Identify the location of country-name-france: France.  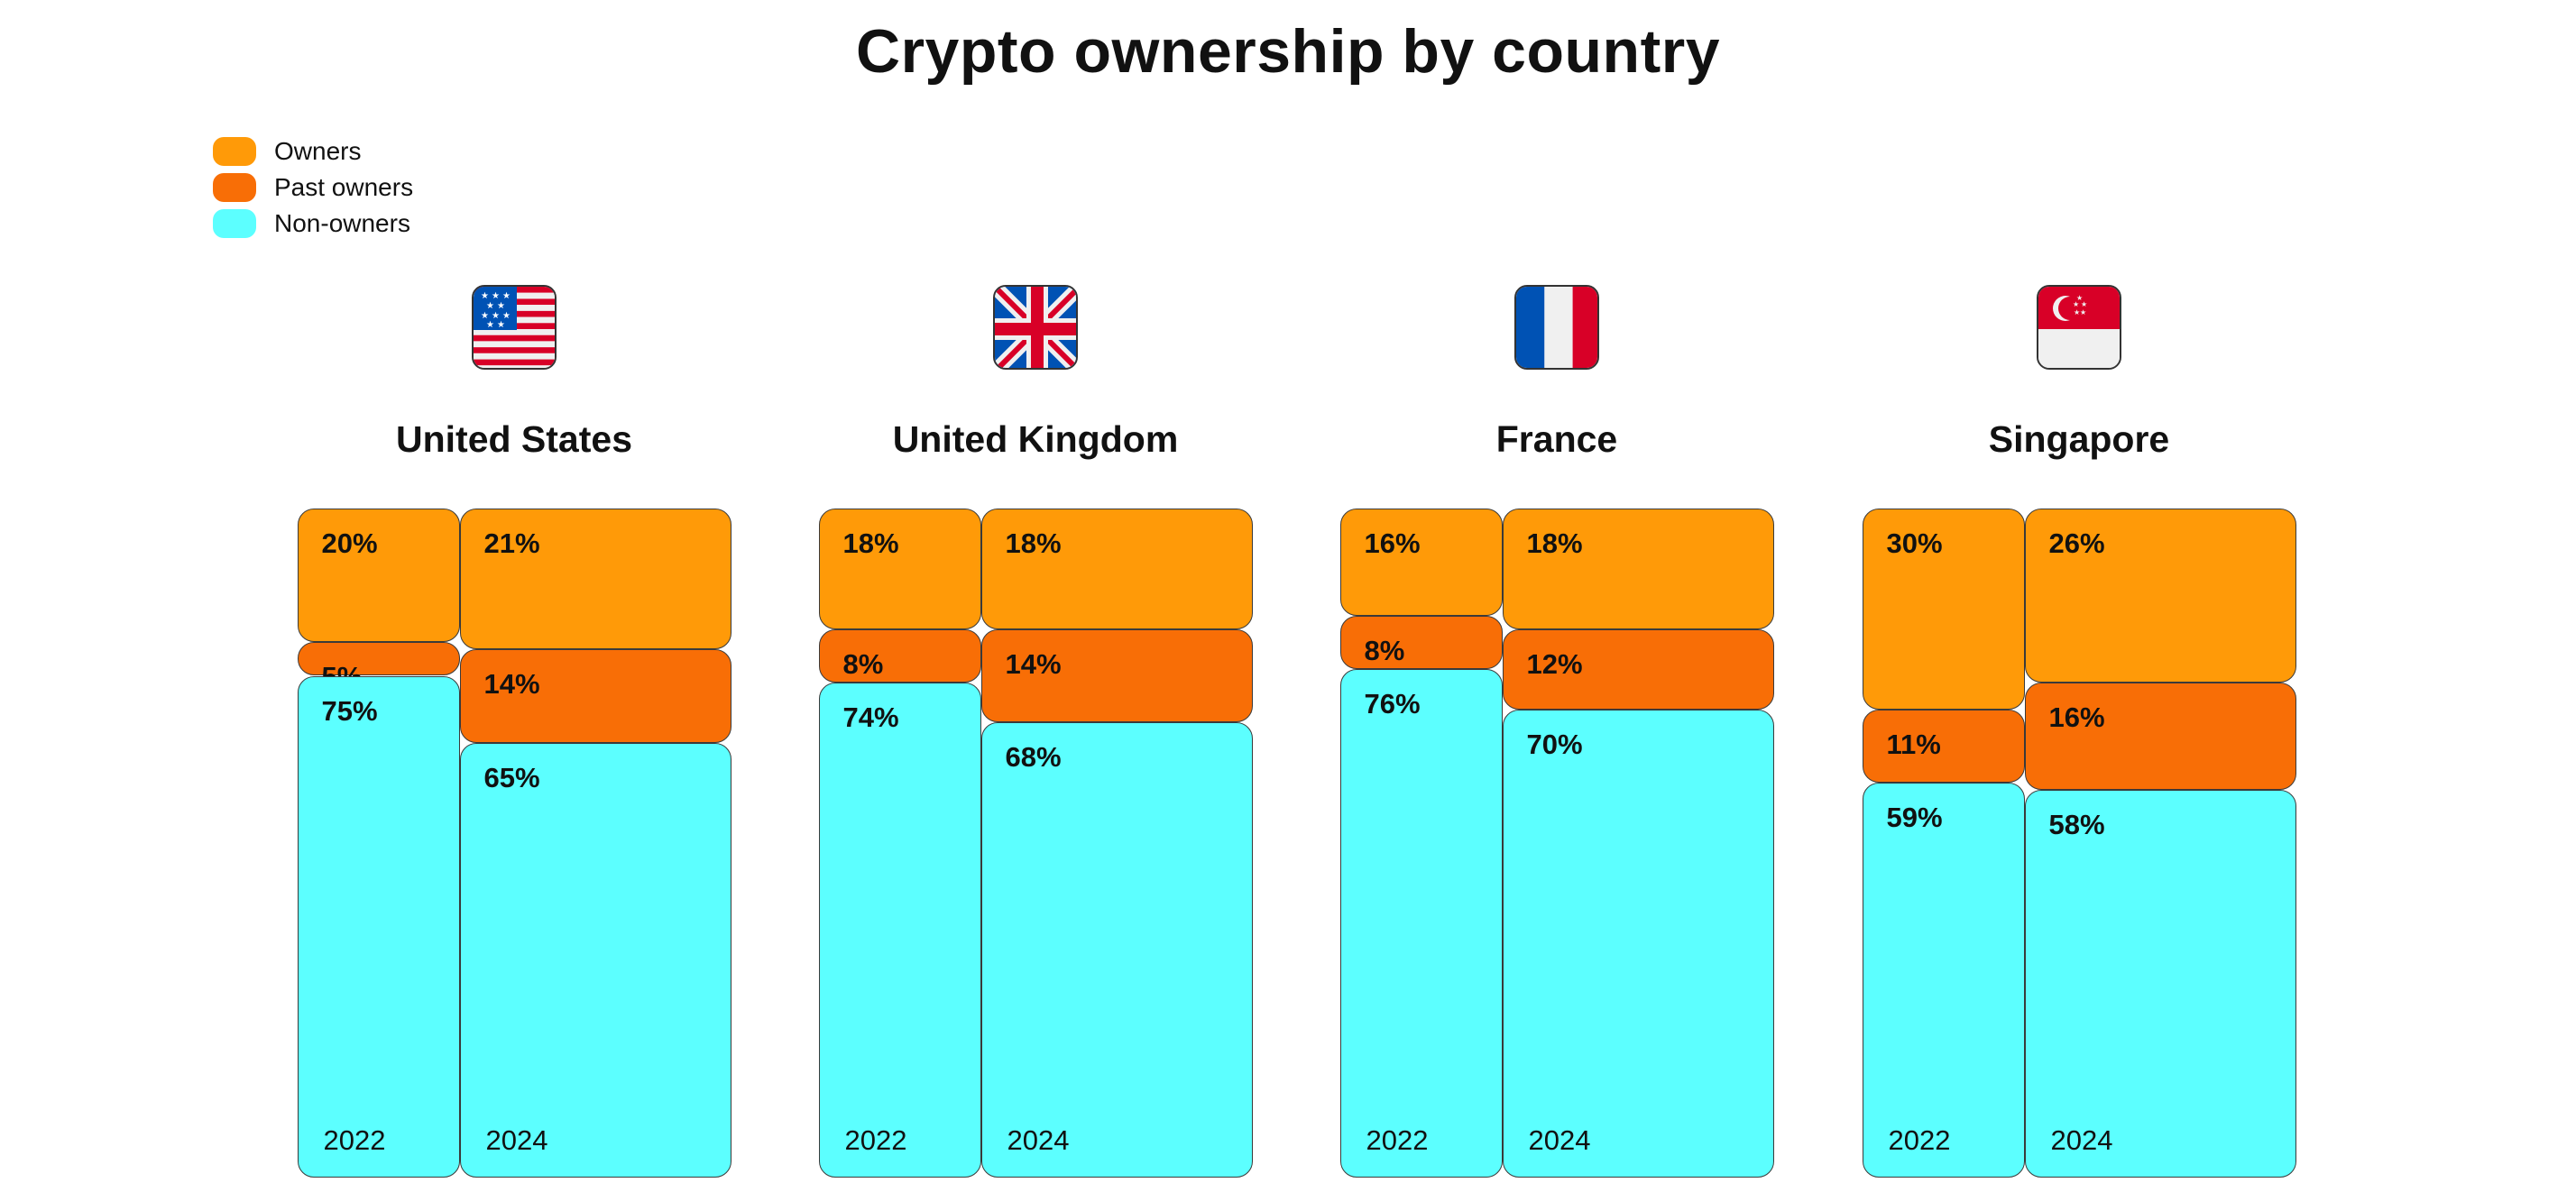
(1556, 439).